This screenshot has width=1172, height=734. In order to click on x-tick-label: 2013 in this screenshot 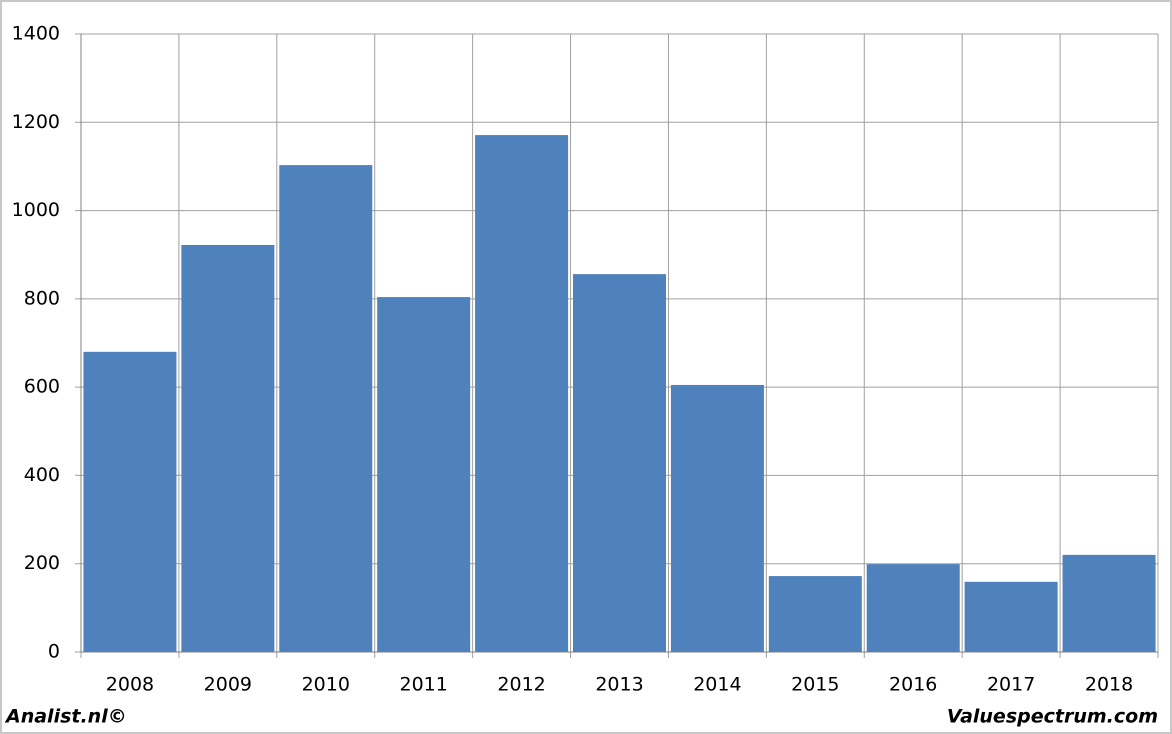, I will do `click(619, 685)`.